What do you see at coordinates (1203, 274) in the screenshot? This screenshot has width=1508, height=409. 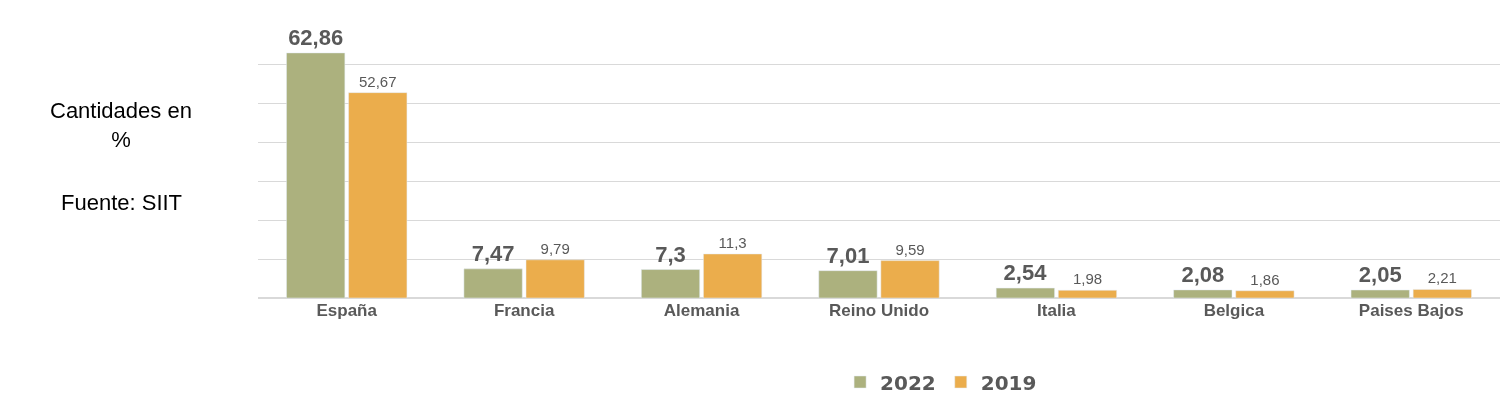 I see `data-label: 2,08` at bounding box center [1203, 274].